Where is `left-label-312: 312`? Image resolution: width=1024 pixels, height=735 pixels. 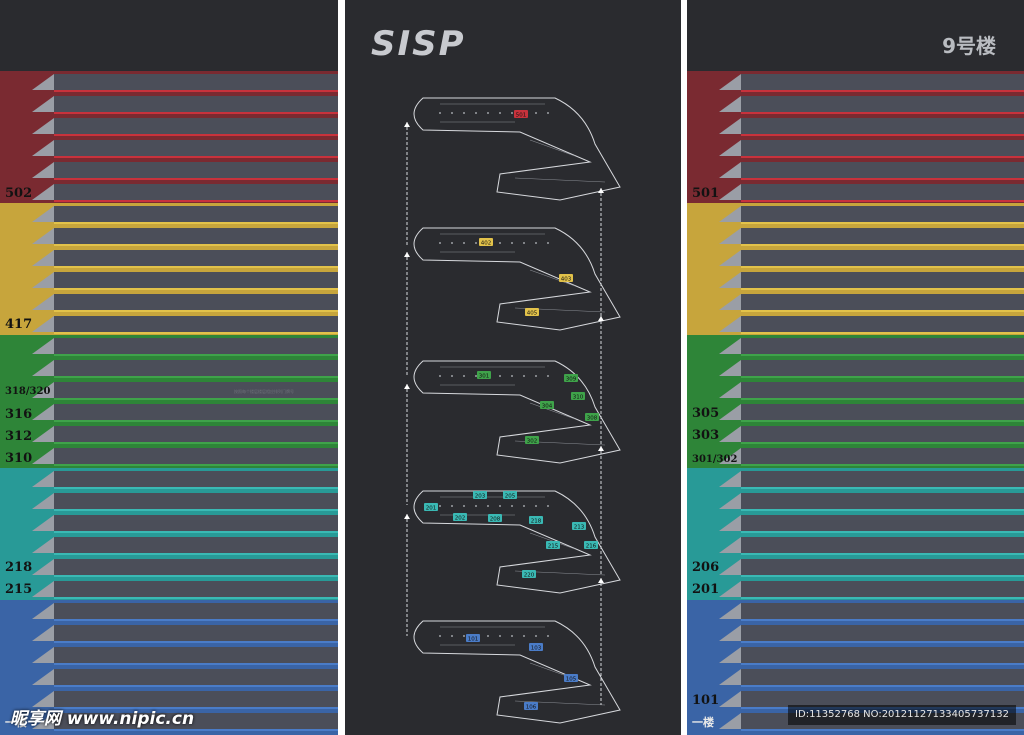
left-label-312: 312 is located at coordinates (19, 436).